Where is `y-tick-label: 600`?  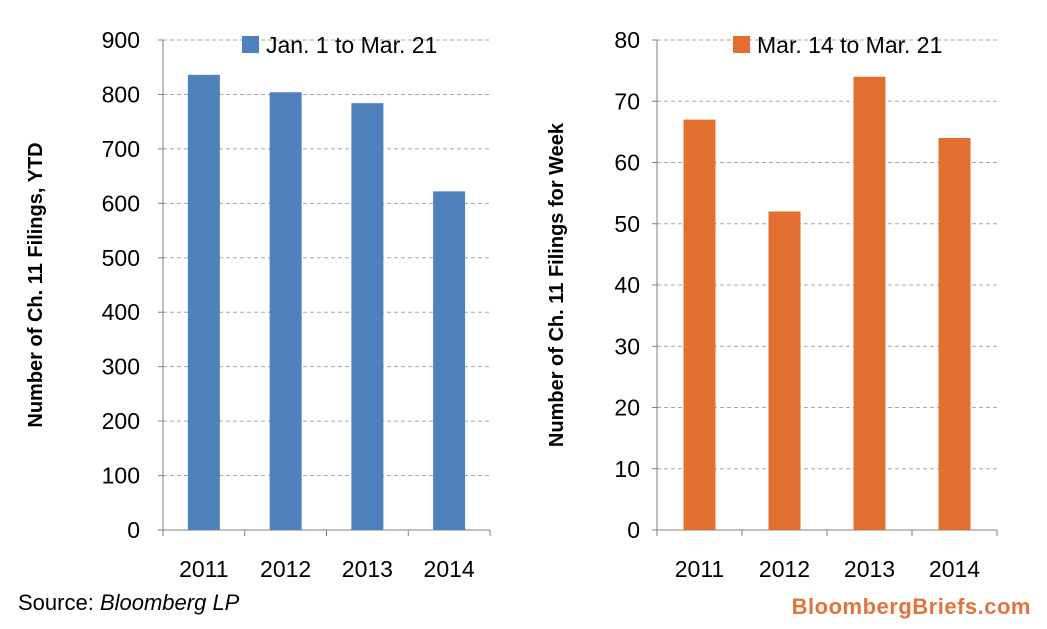
y-tick-label: 600 is located at coordinates (121, 203).